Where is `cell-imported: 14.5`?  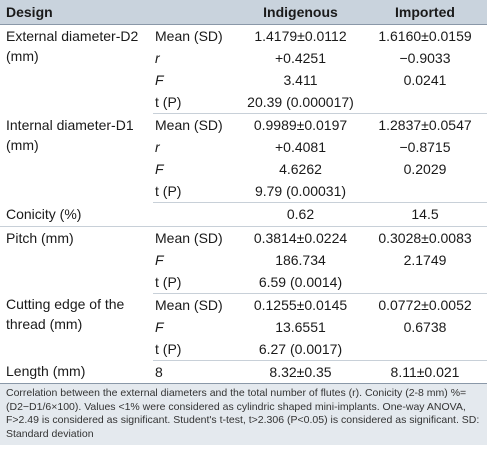 cell-imported: 14.5 is located at coordinates (425, 214).